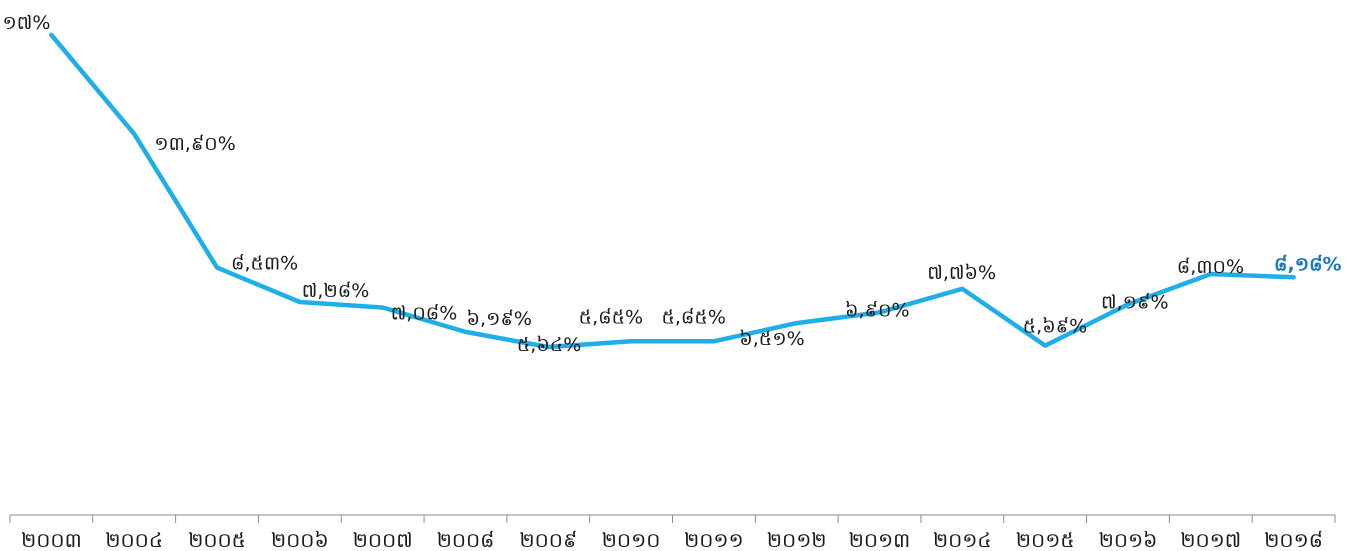  What do you see at coordinates (195, 144) in the screenshot?
I see `data-label: ១៣,៩០%` at bounding box center [195, 144].